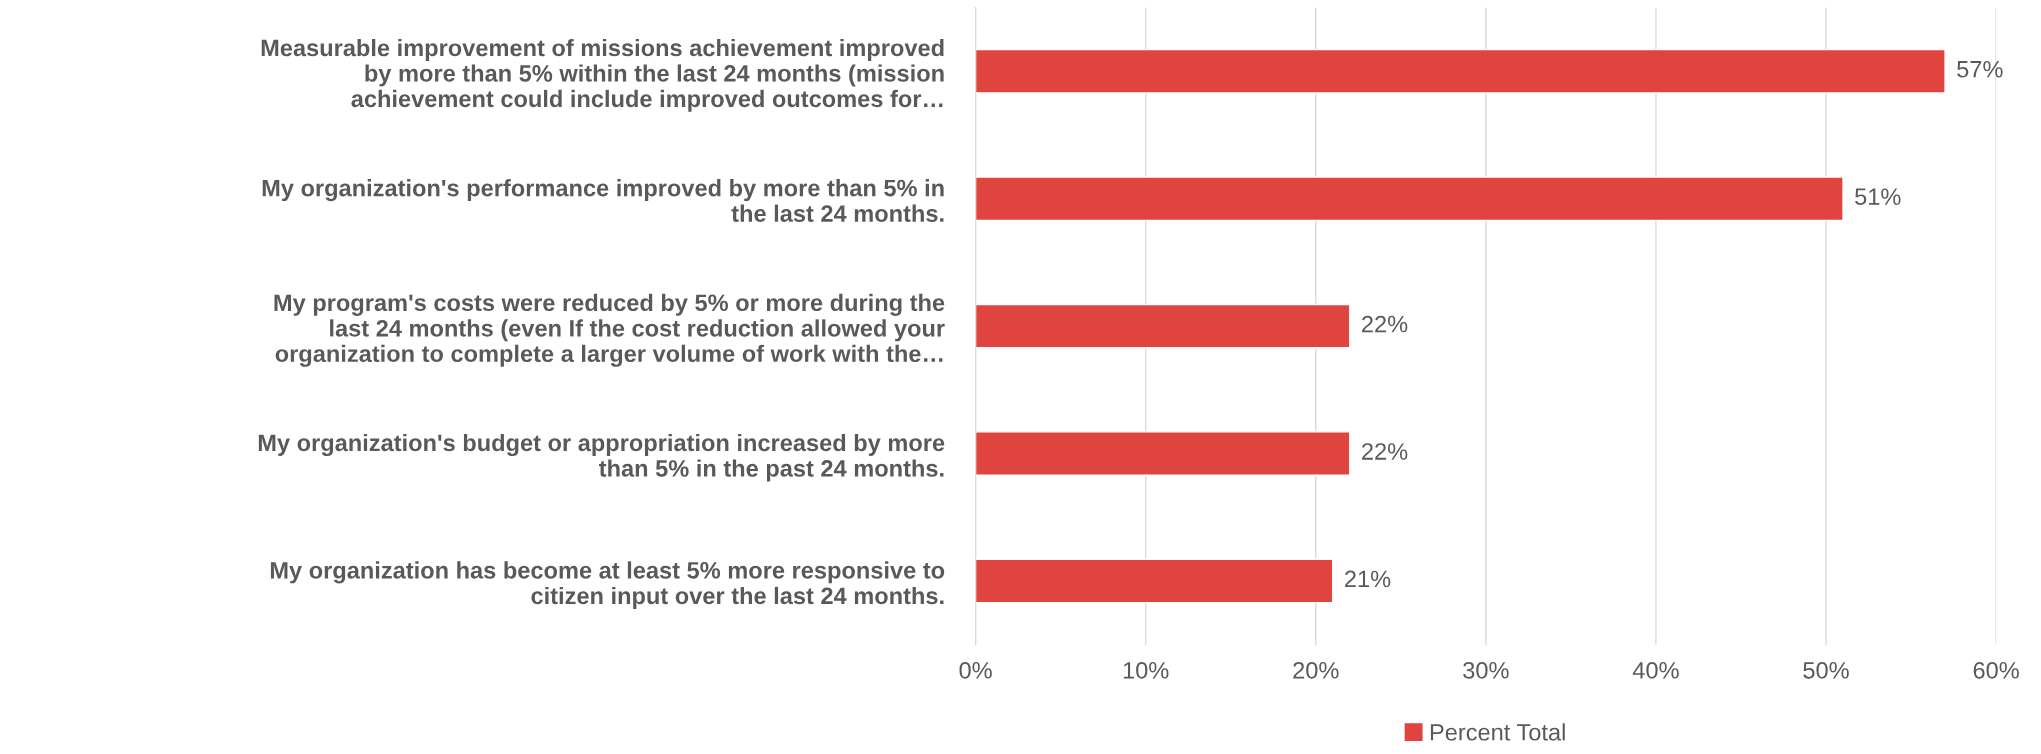 The height and width of the screenshot is (754, 2041). Describe the element at coordinates (1146, 670) in the screenshot. I see `x-tick-label: 10%` at that location.